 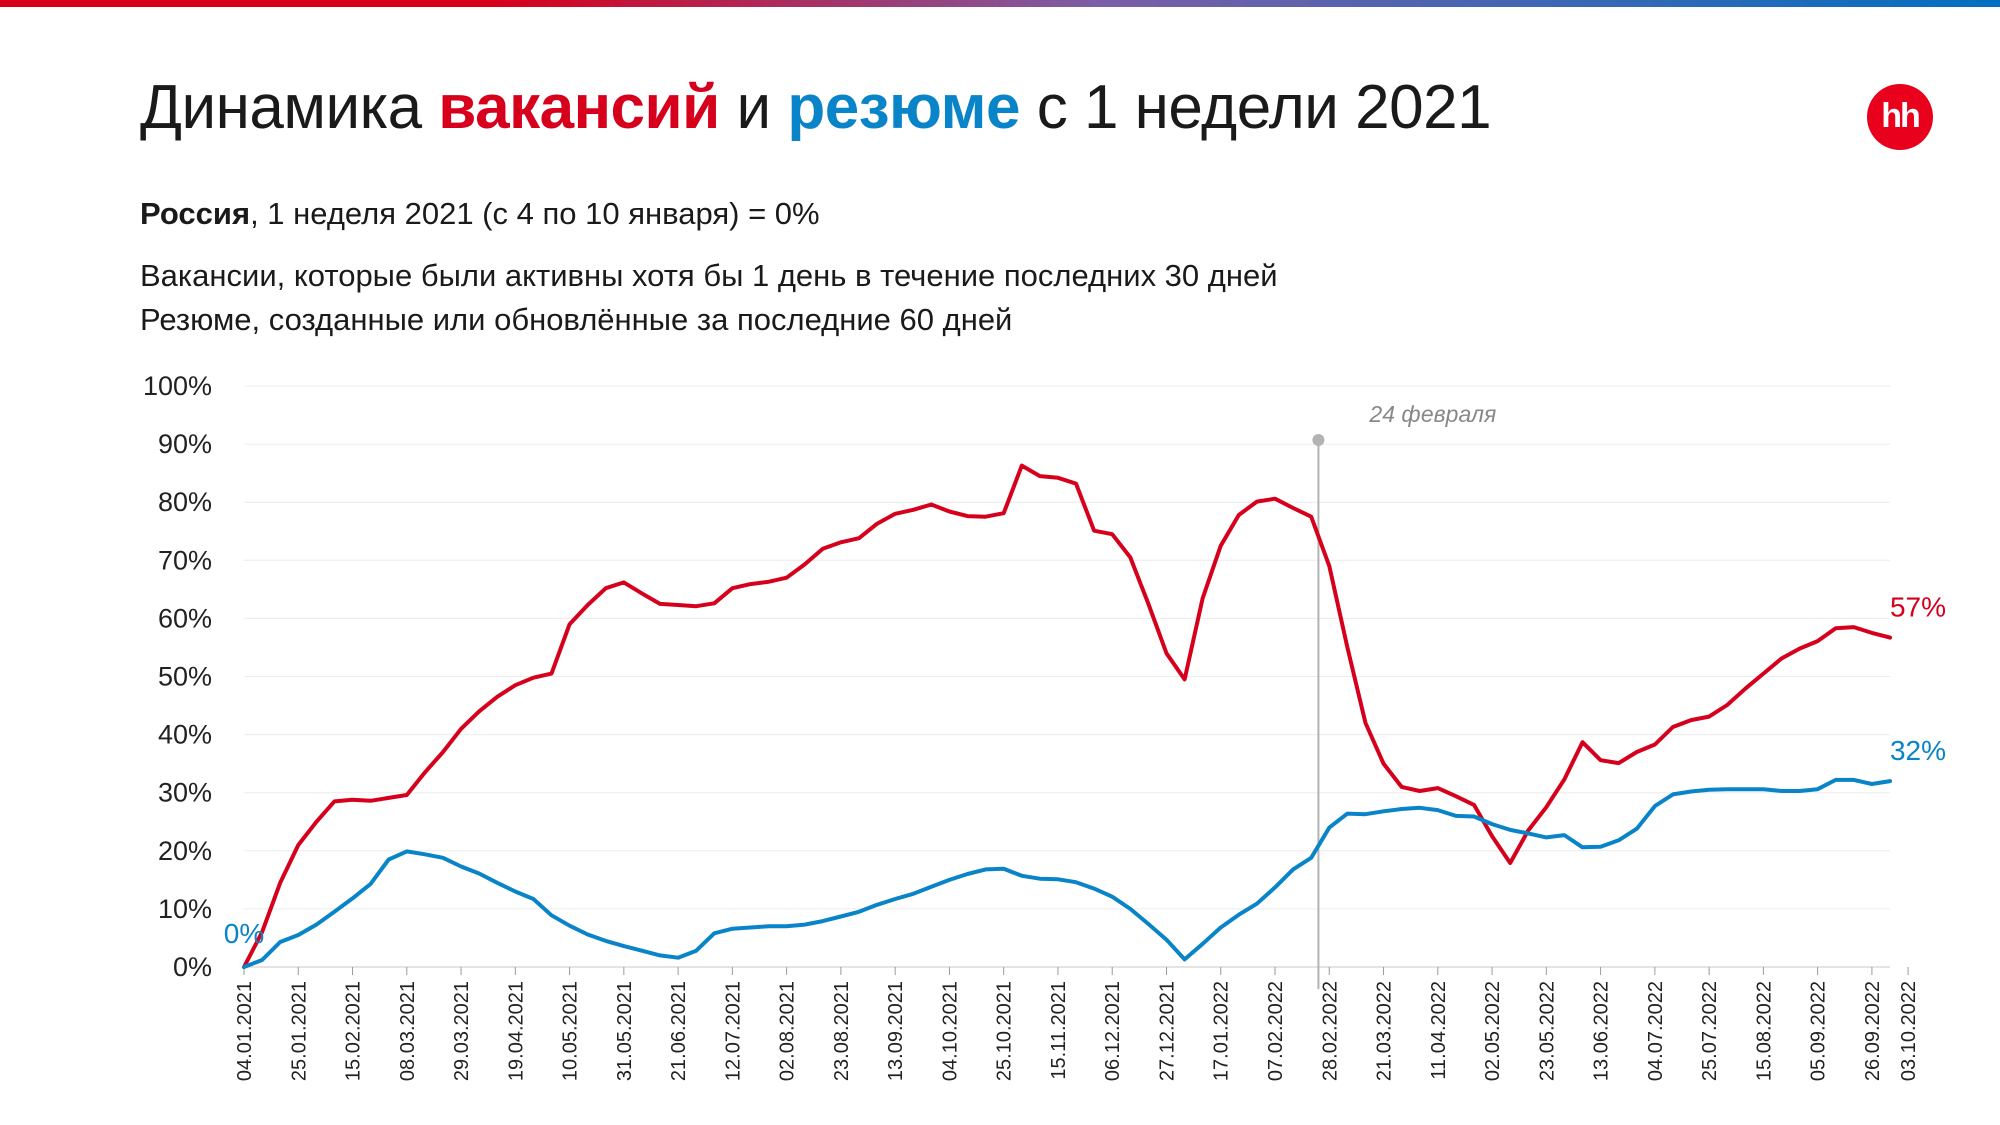 I want to click on x-tick-label: 11.04.2022, so click(x=1439, y=1030).